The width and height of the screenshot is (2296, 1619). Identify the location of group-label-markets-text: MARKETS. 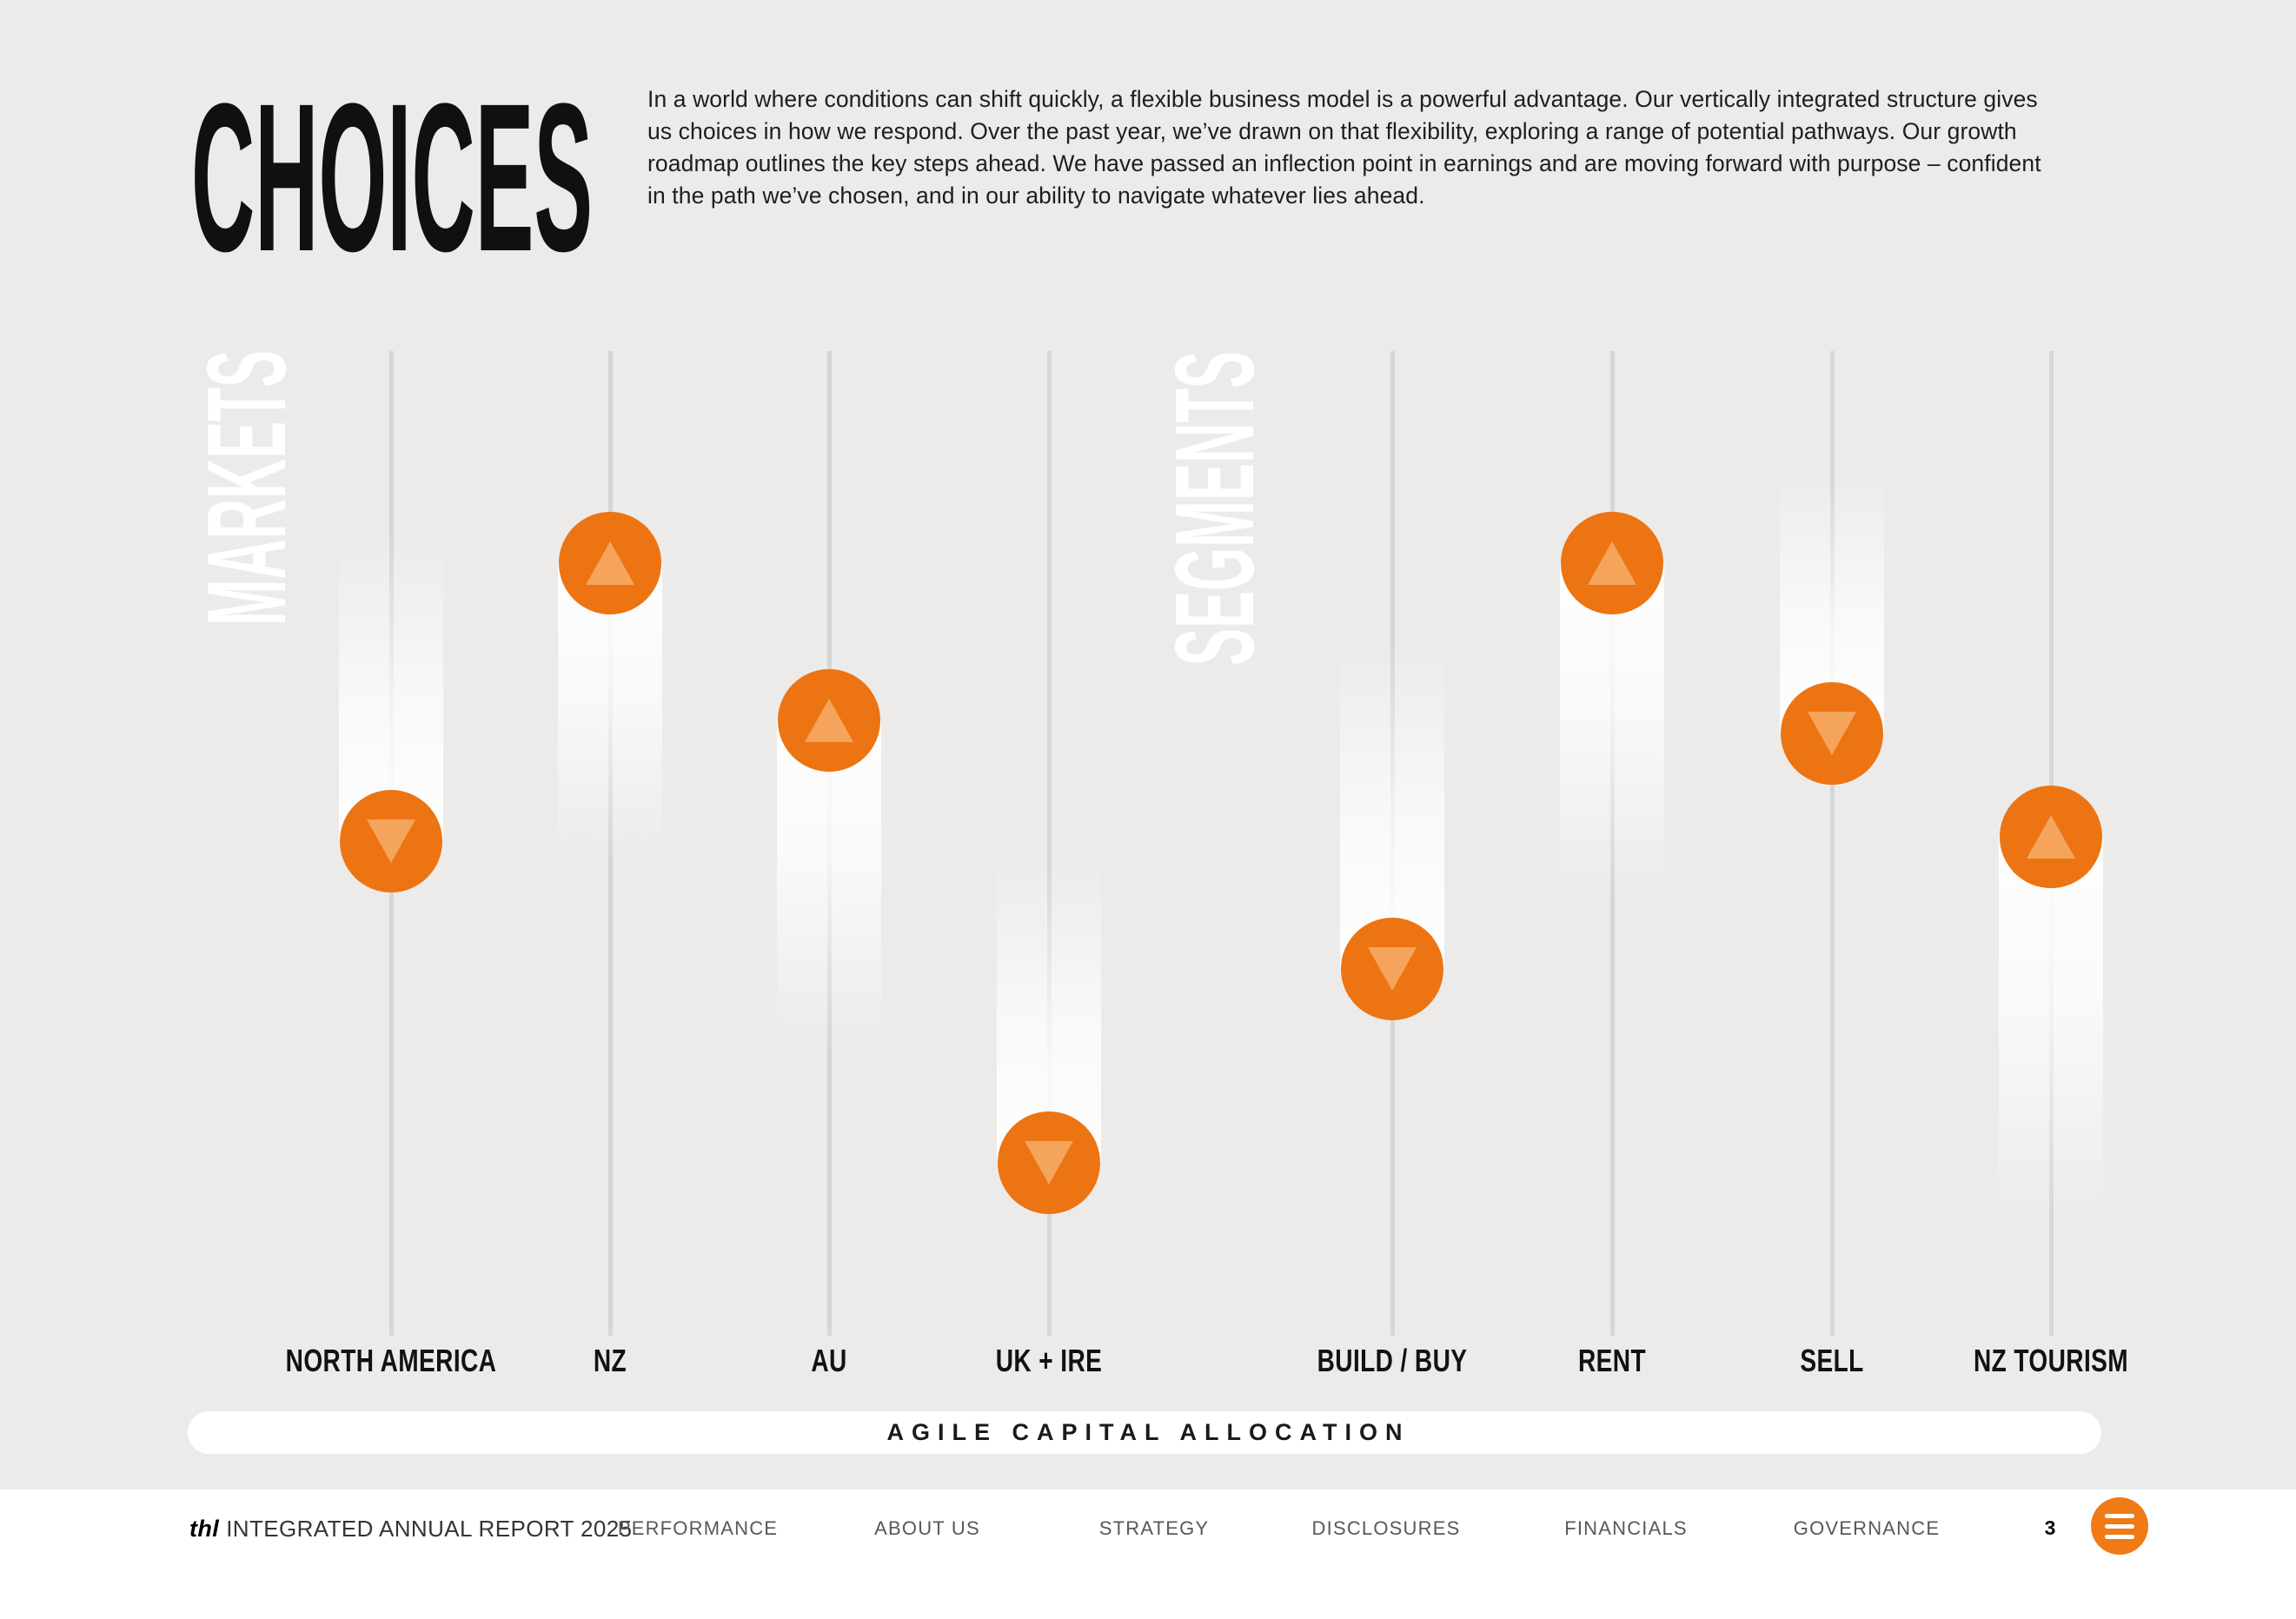
(245, 488).